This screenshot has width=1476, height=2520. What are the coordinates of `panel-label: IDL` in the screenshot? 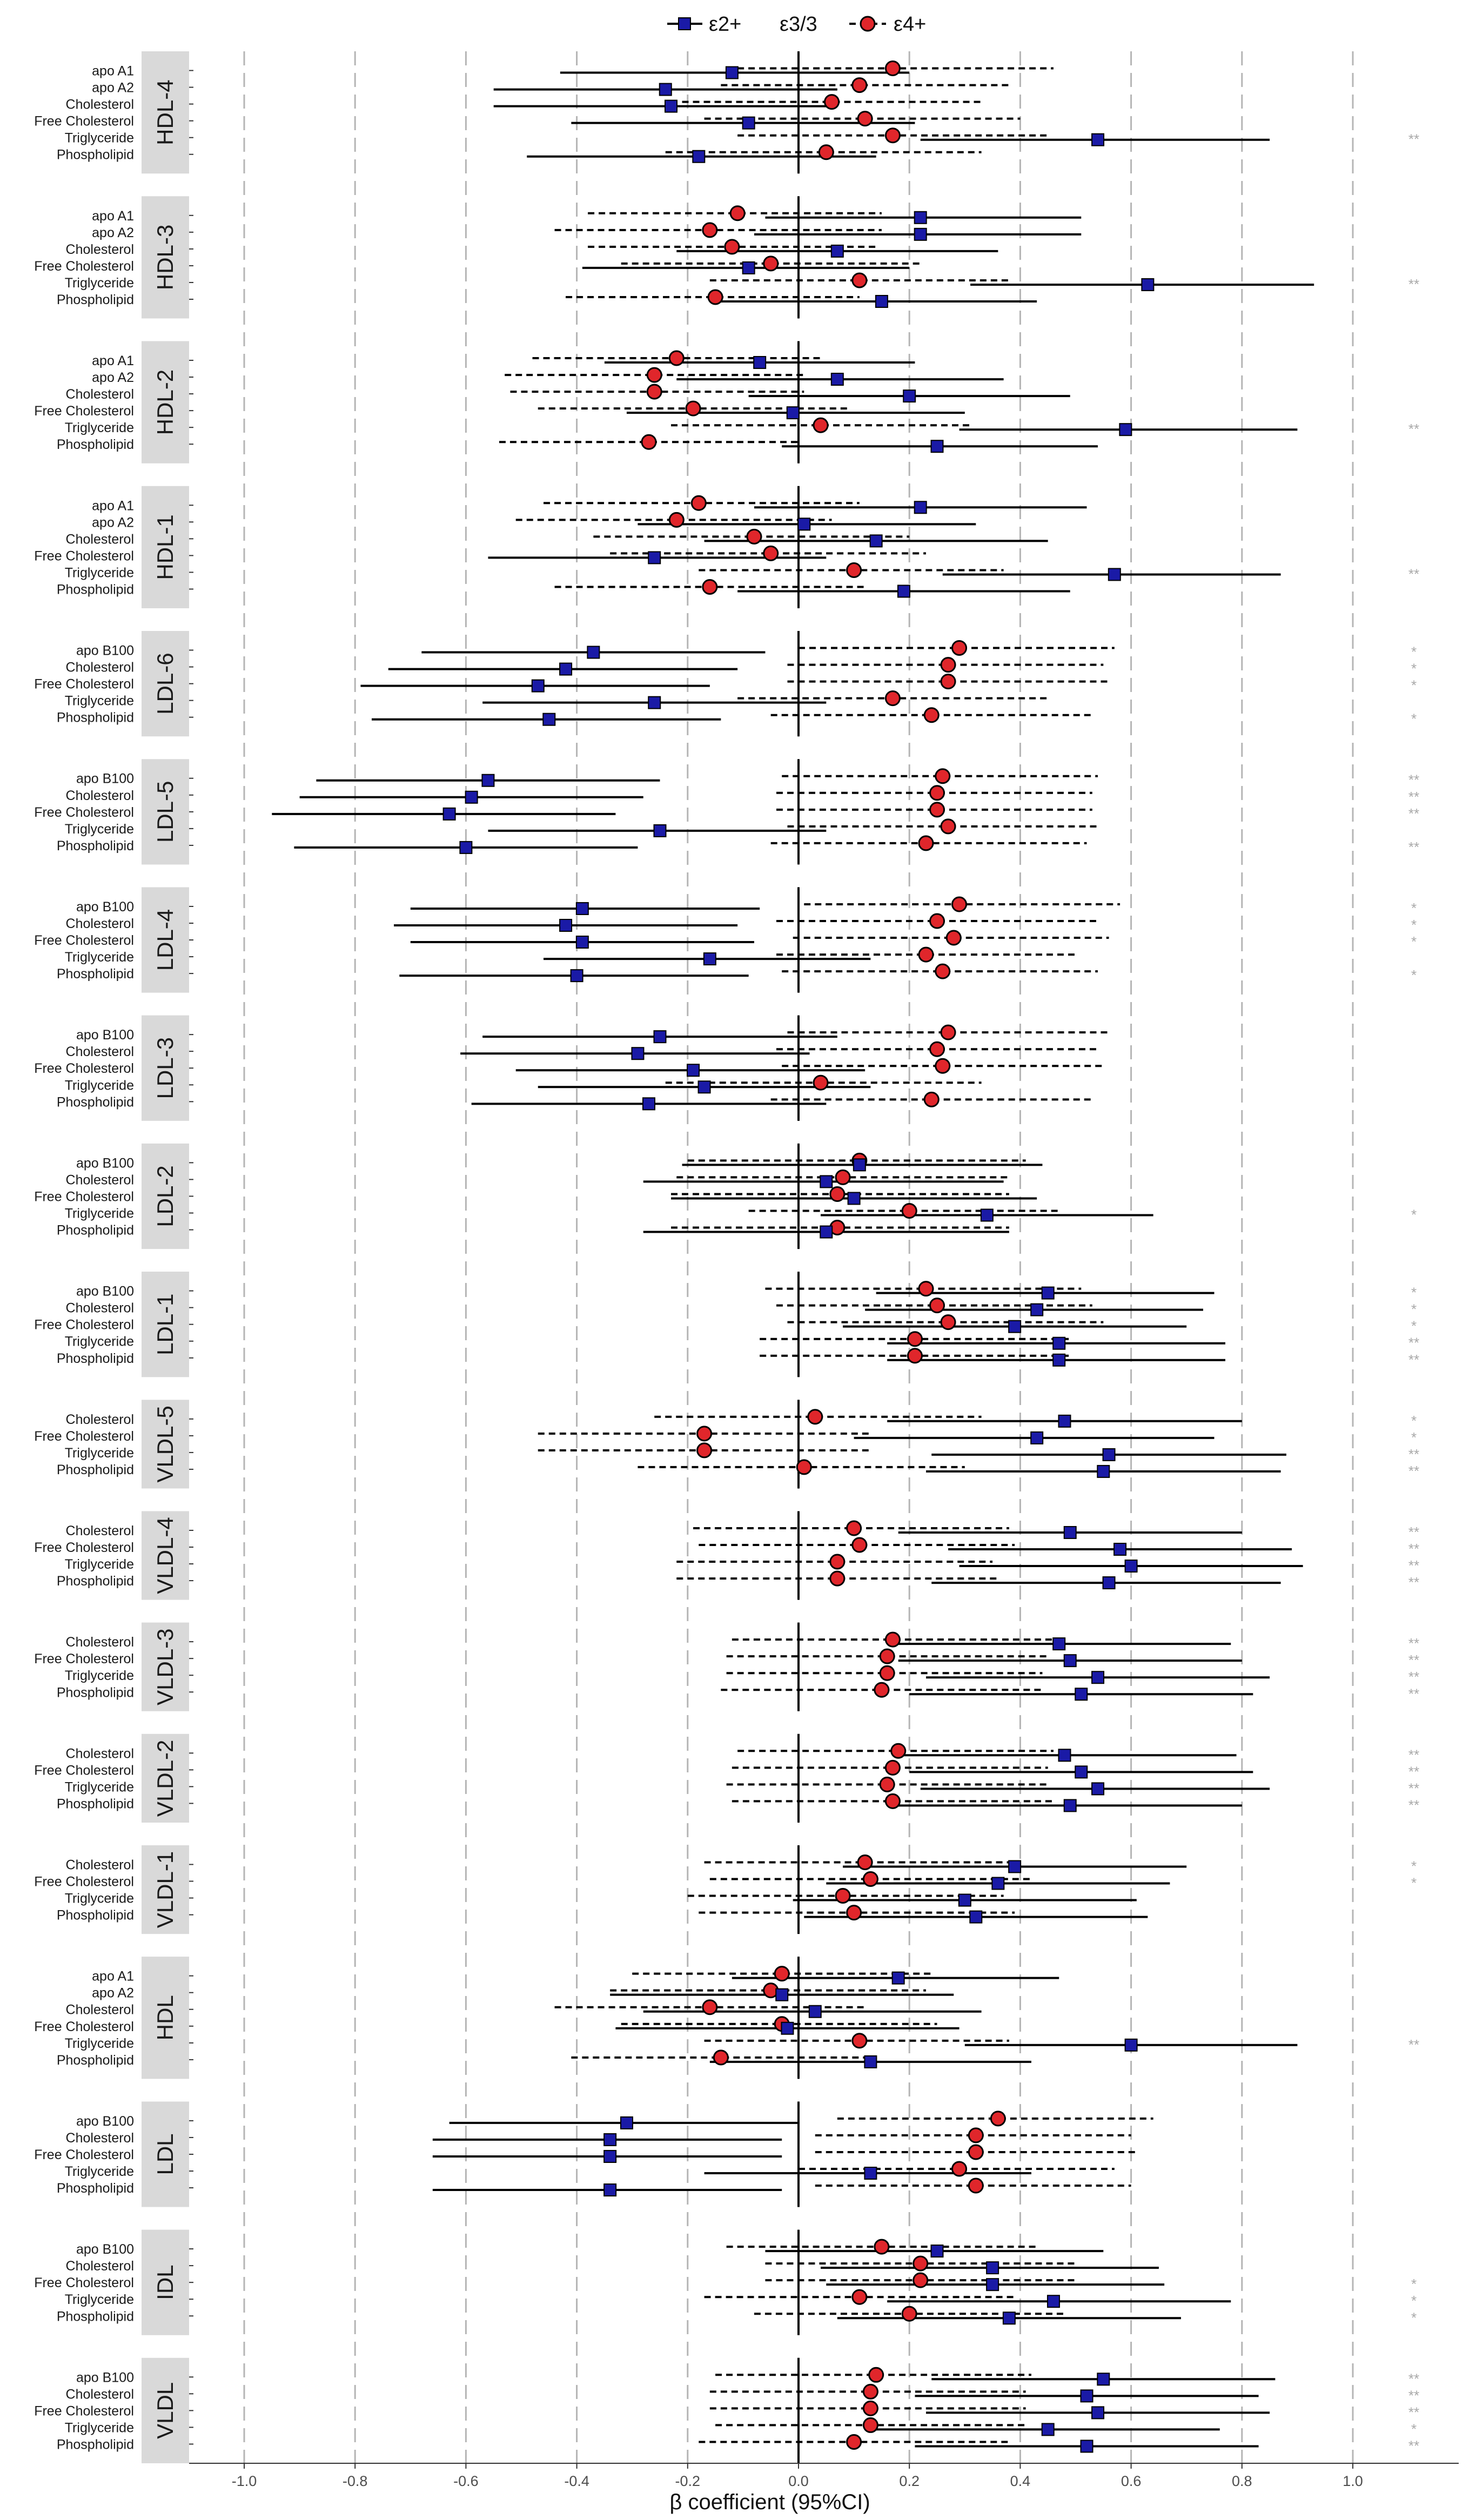 It's located at (165, 2283).